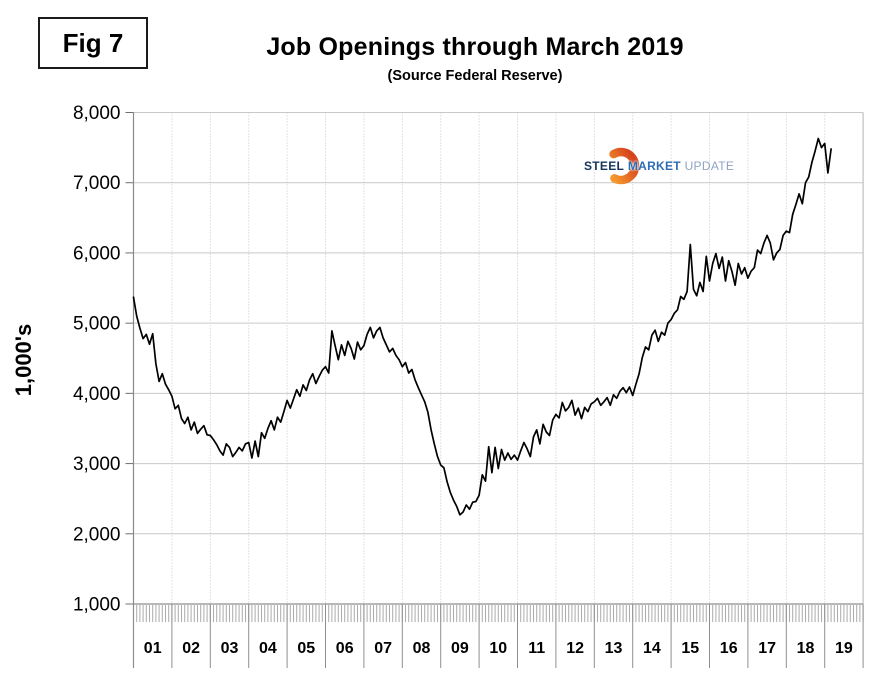 The image size is (888, 683). I want to click on y-tick-label: 3,000, so click(97, 464).